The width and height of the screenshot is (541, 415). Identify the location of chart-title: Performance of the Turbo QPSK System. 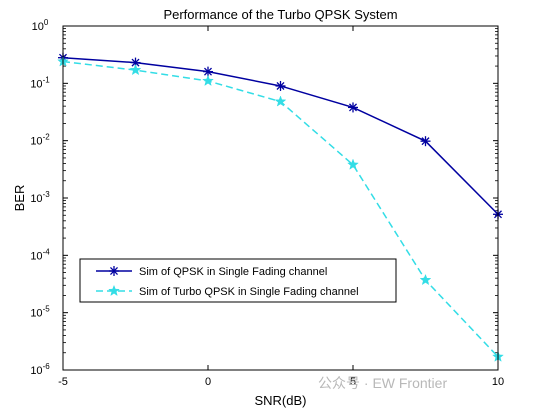
(280, 14).